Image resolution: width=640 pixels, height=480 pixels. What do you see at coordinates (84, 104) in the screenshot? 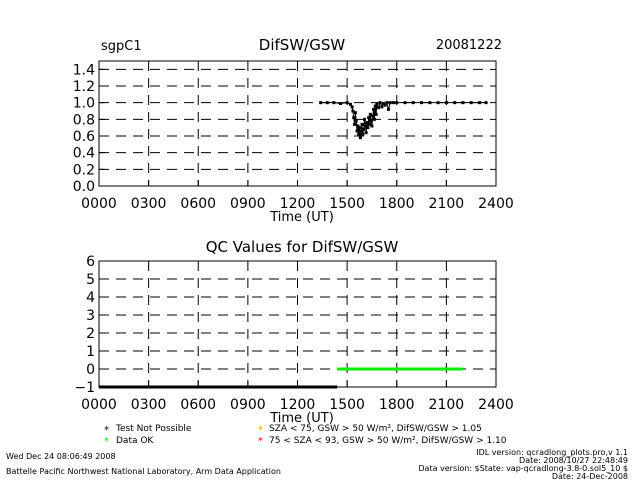
I see `y-tick-label: 1.0` at bounding box center [84, 104].